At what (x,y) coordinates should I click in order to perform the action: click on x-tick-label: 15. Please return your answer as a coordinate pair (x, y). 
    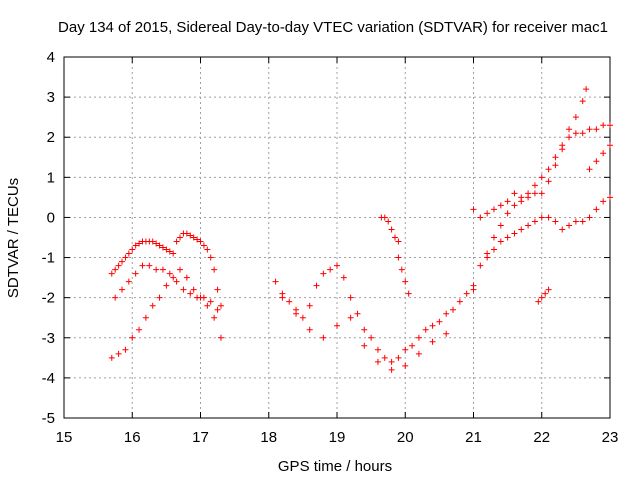
    Looking at the image, I should click on (64, 437).